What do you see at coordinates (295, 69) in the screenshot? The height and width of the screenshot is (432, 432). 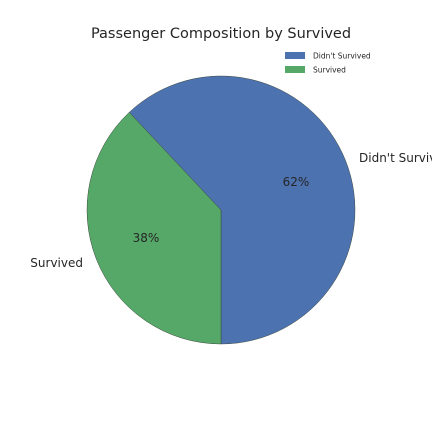 I see `legend-swatch-survived` at bounding box center [295, 69].